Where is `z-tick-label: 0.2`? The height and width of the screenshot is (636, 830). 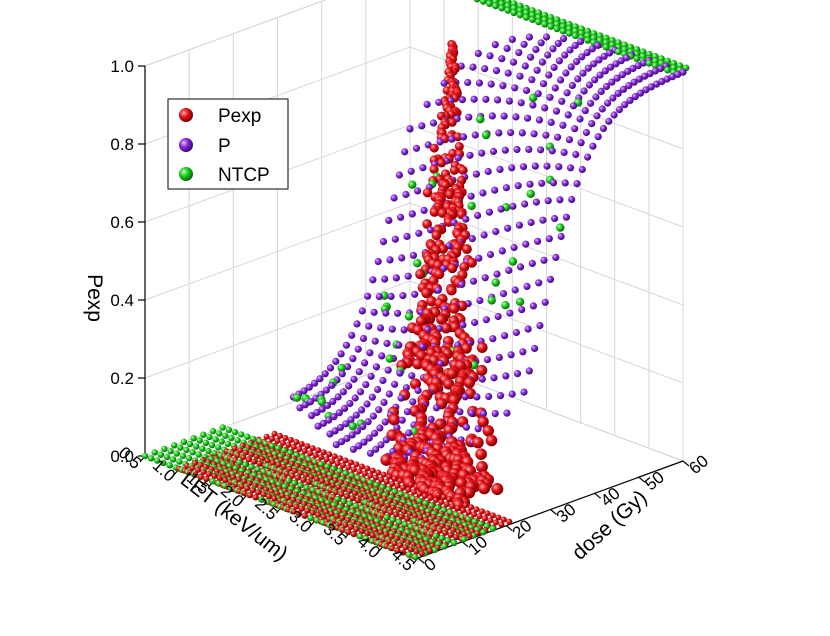
z-tick-label: 0.2 is located at coordinates (122, 378).